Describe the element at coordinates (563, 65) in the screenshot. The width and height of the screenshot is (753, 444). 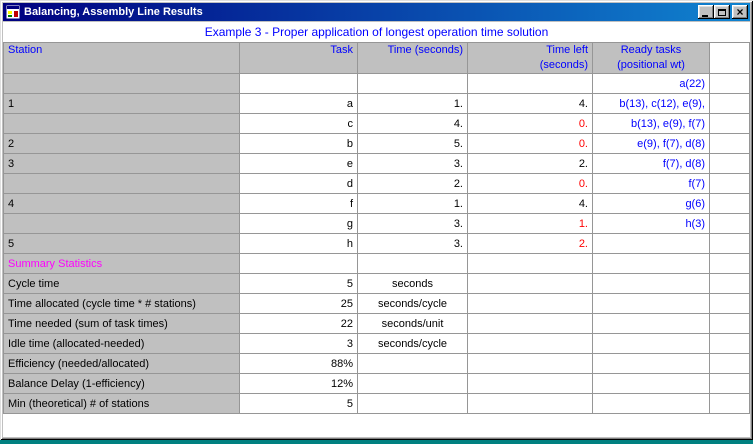
I see `header-line: (seconds)` at that location.